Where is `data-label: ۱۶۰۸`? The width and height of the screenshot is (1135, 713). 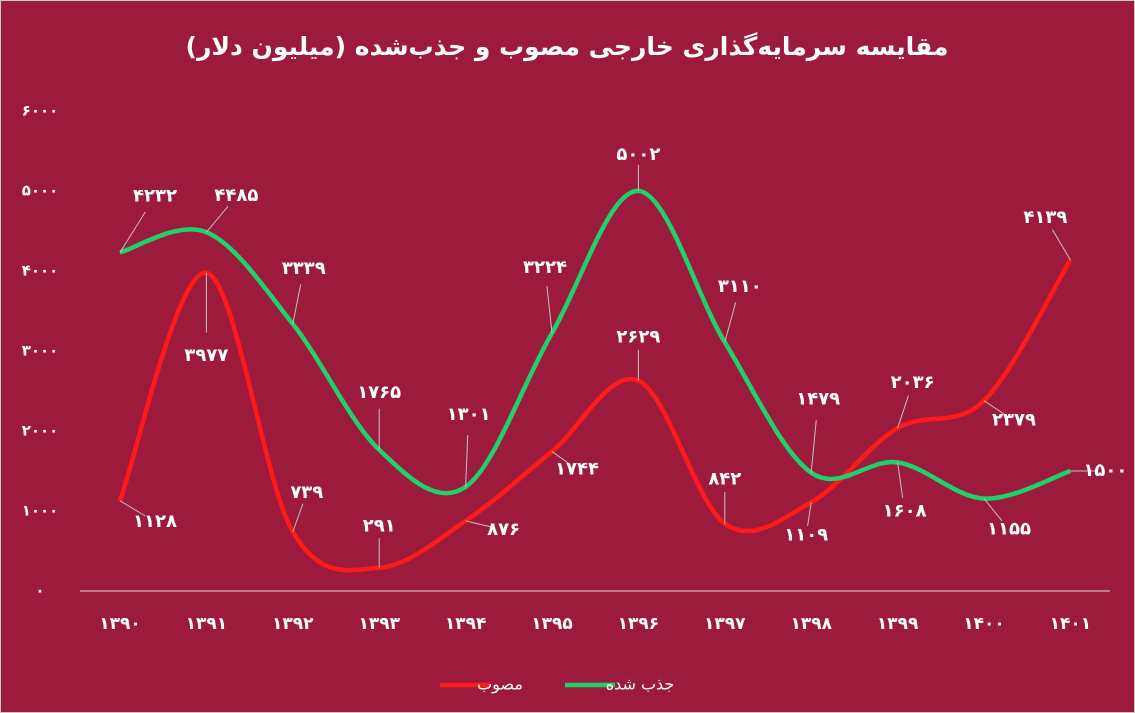 data-label: ۱۶۰۸ is located at coordinates (905, 510).